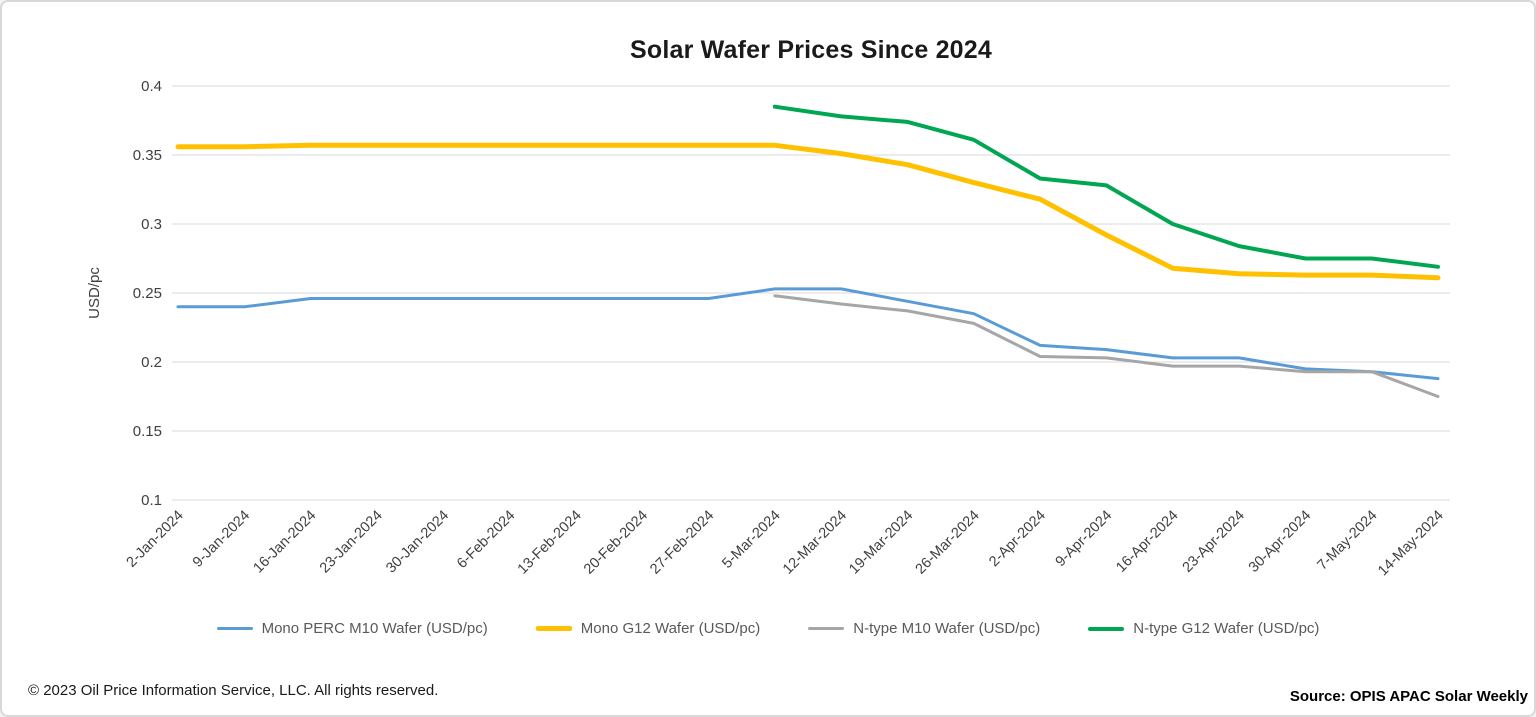  I want to click on x-tick-label: 16-Jan-2024, so click(285, 542).